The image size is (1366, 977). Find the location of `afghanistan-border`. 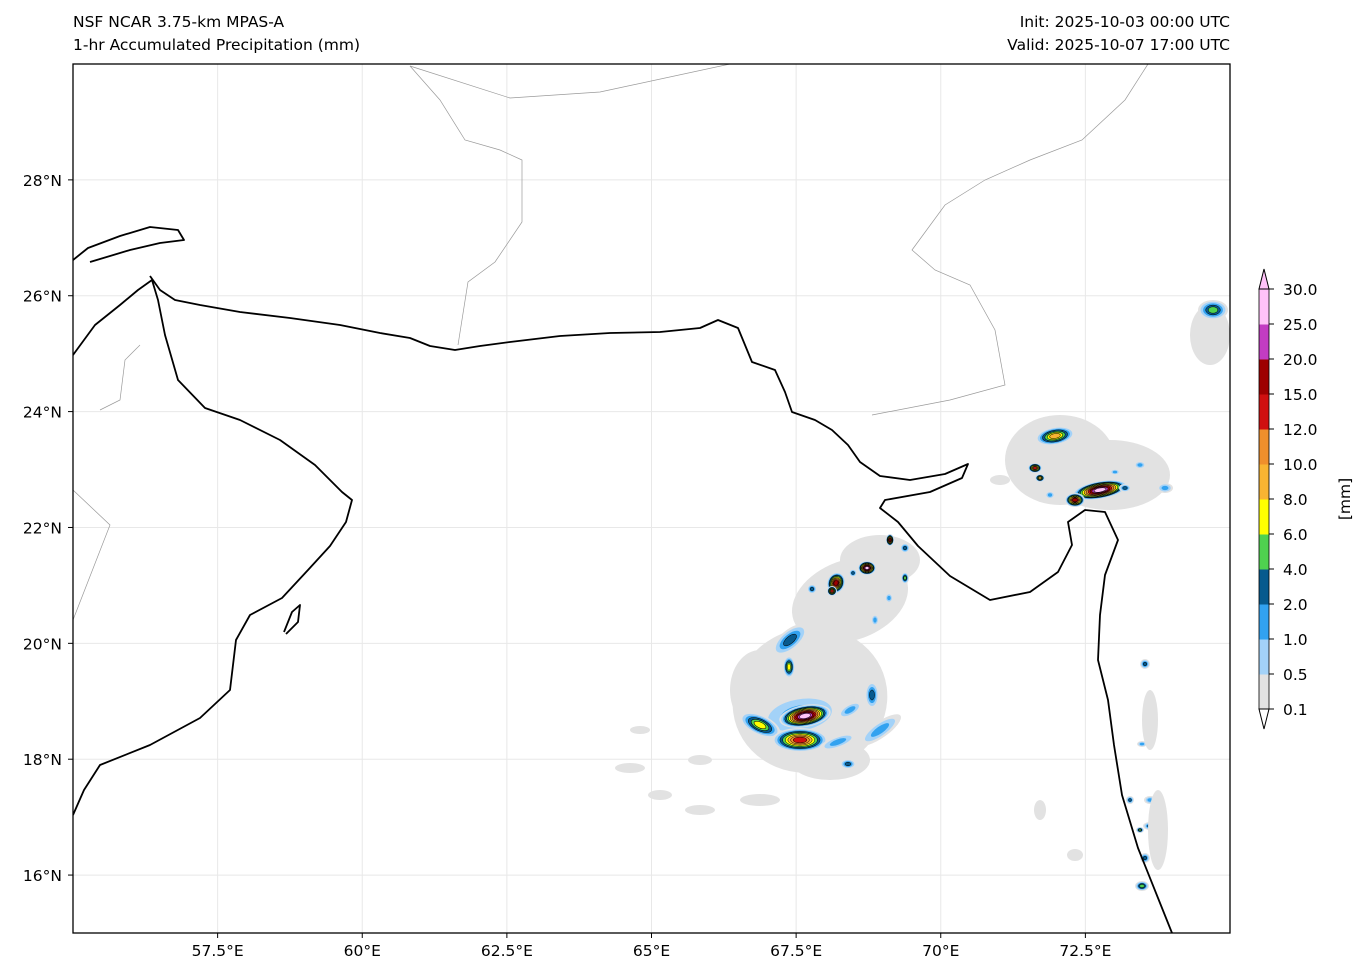

afghanistan-border is located at coordinates (570, 81).